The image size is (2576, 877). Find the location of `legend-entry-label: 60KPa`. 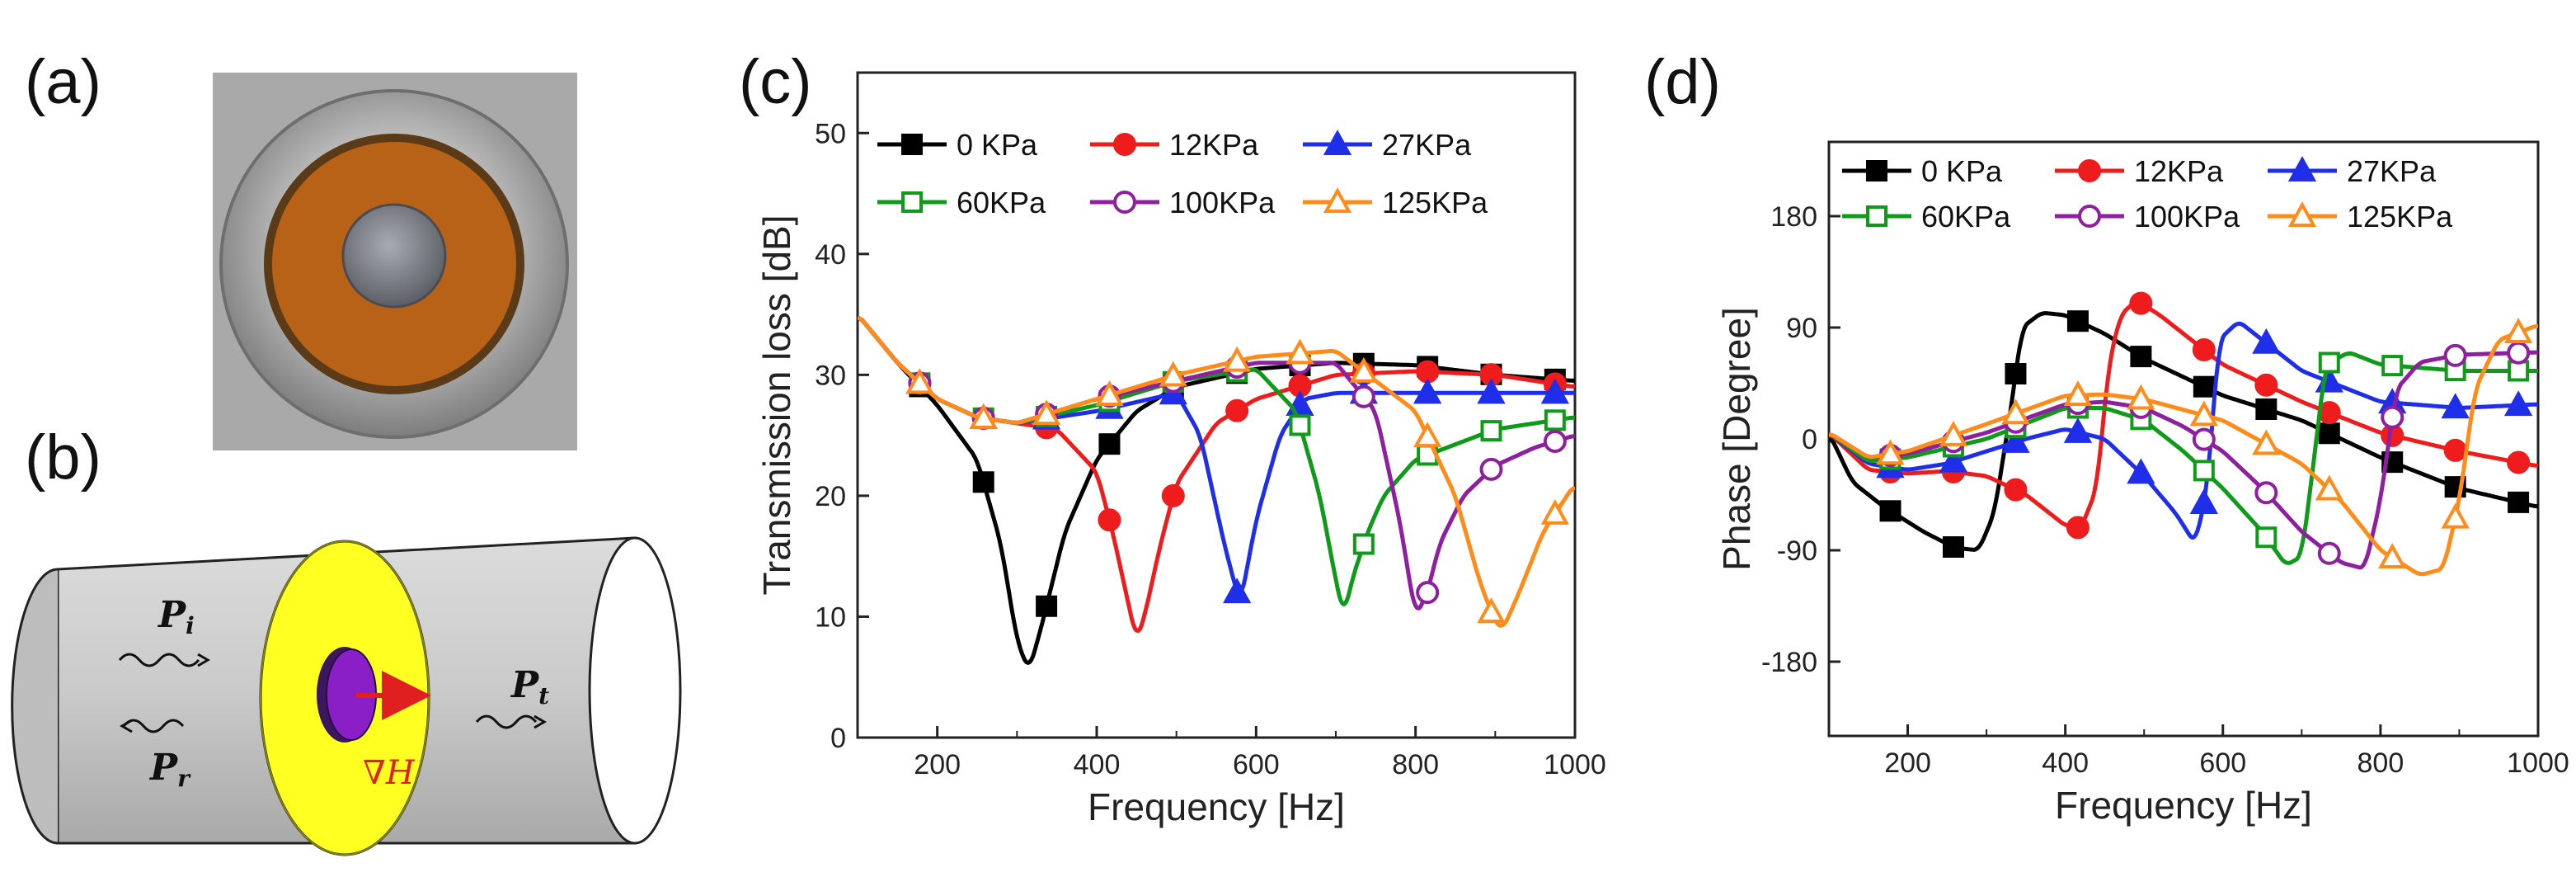

legend-entry-label: 60KPa is located at coordinates (1001, 202).